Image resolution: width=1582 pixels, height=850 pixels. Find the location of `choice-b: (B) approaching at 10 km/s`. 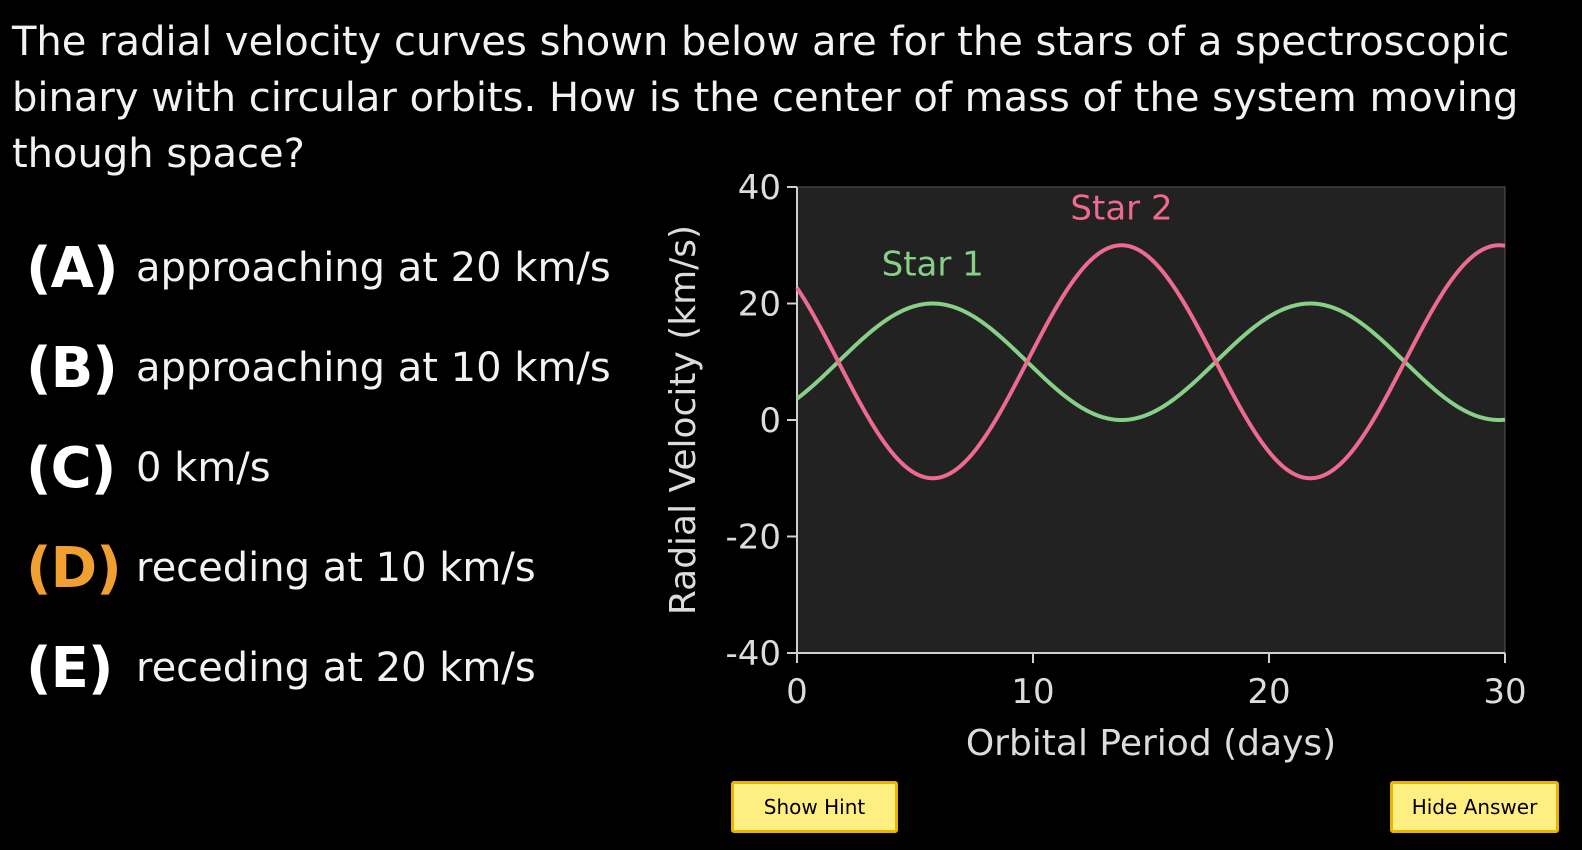

choice-b: (B) approaching at 10 km/s is located at coordinates (318, 368).